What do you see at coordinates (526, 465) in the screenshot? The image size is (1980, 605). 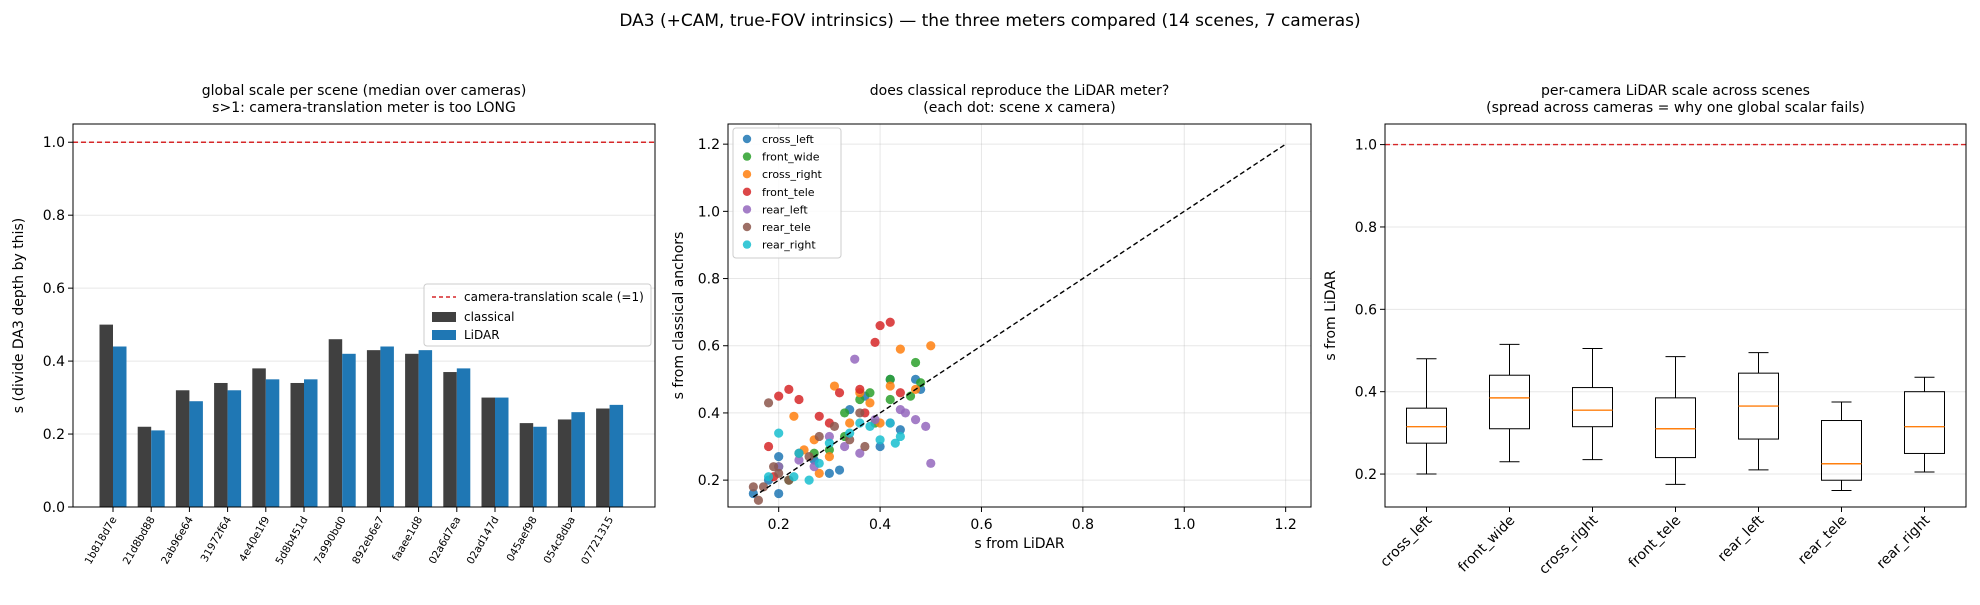 I see `bar-classical-045aef98` at bounding box center [526, 465].